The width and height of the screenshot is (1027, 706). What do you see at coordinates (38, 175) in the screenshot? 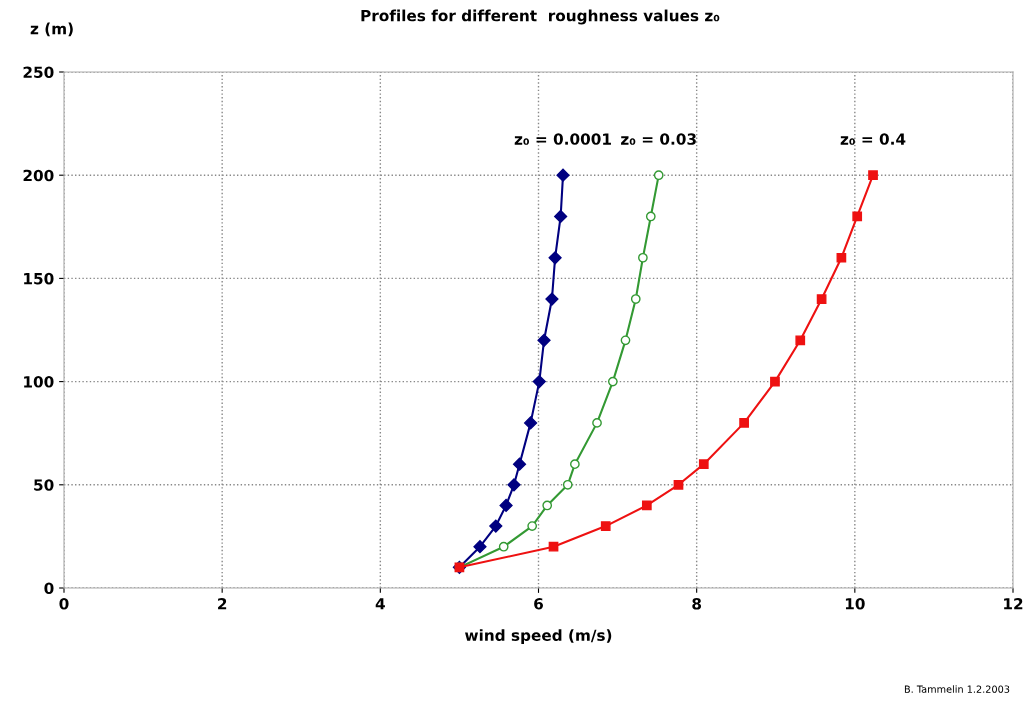
I see `y-tick-label: 200` at bounding box center [38, 175].